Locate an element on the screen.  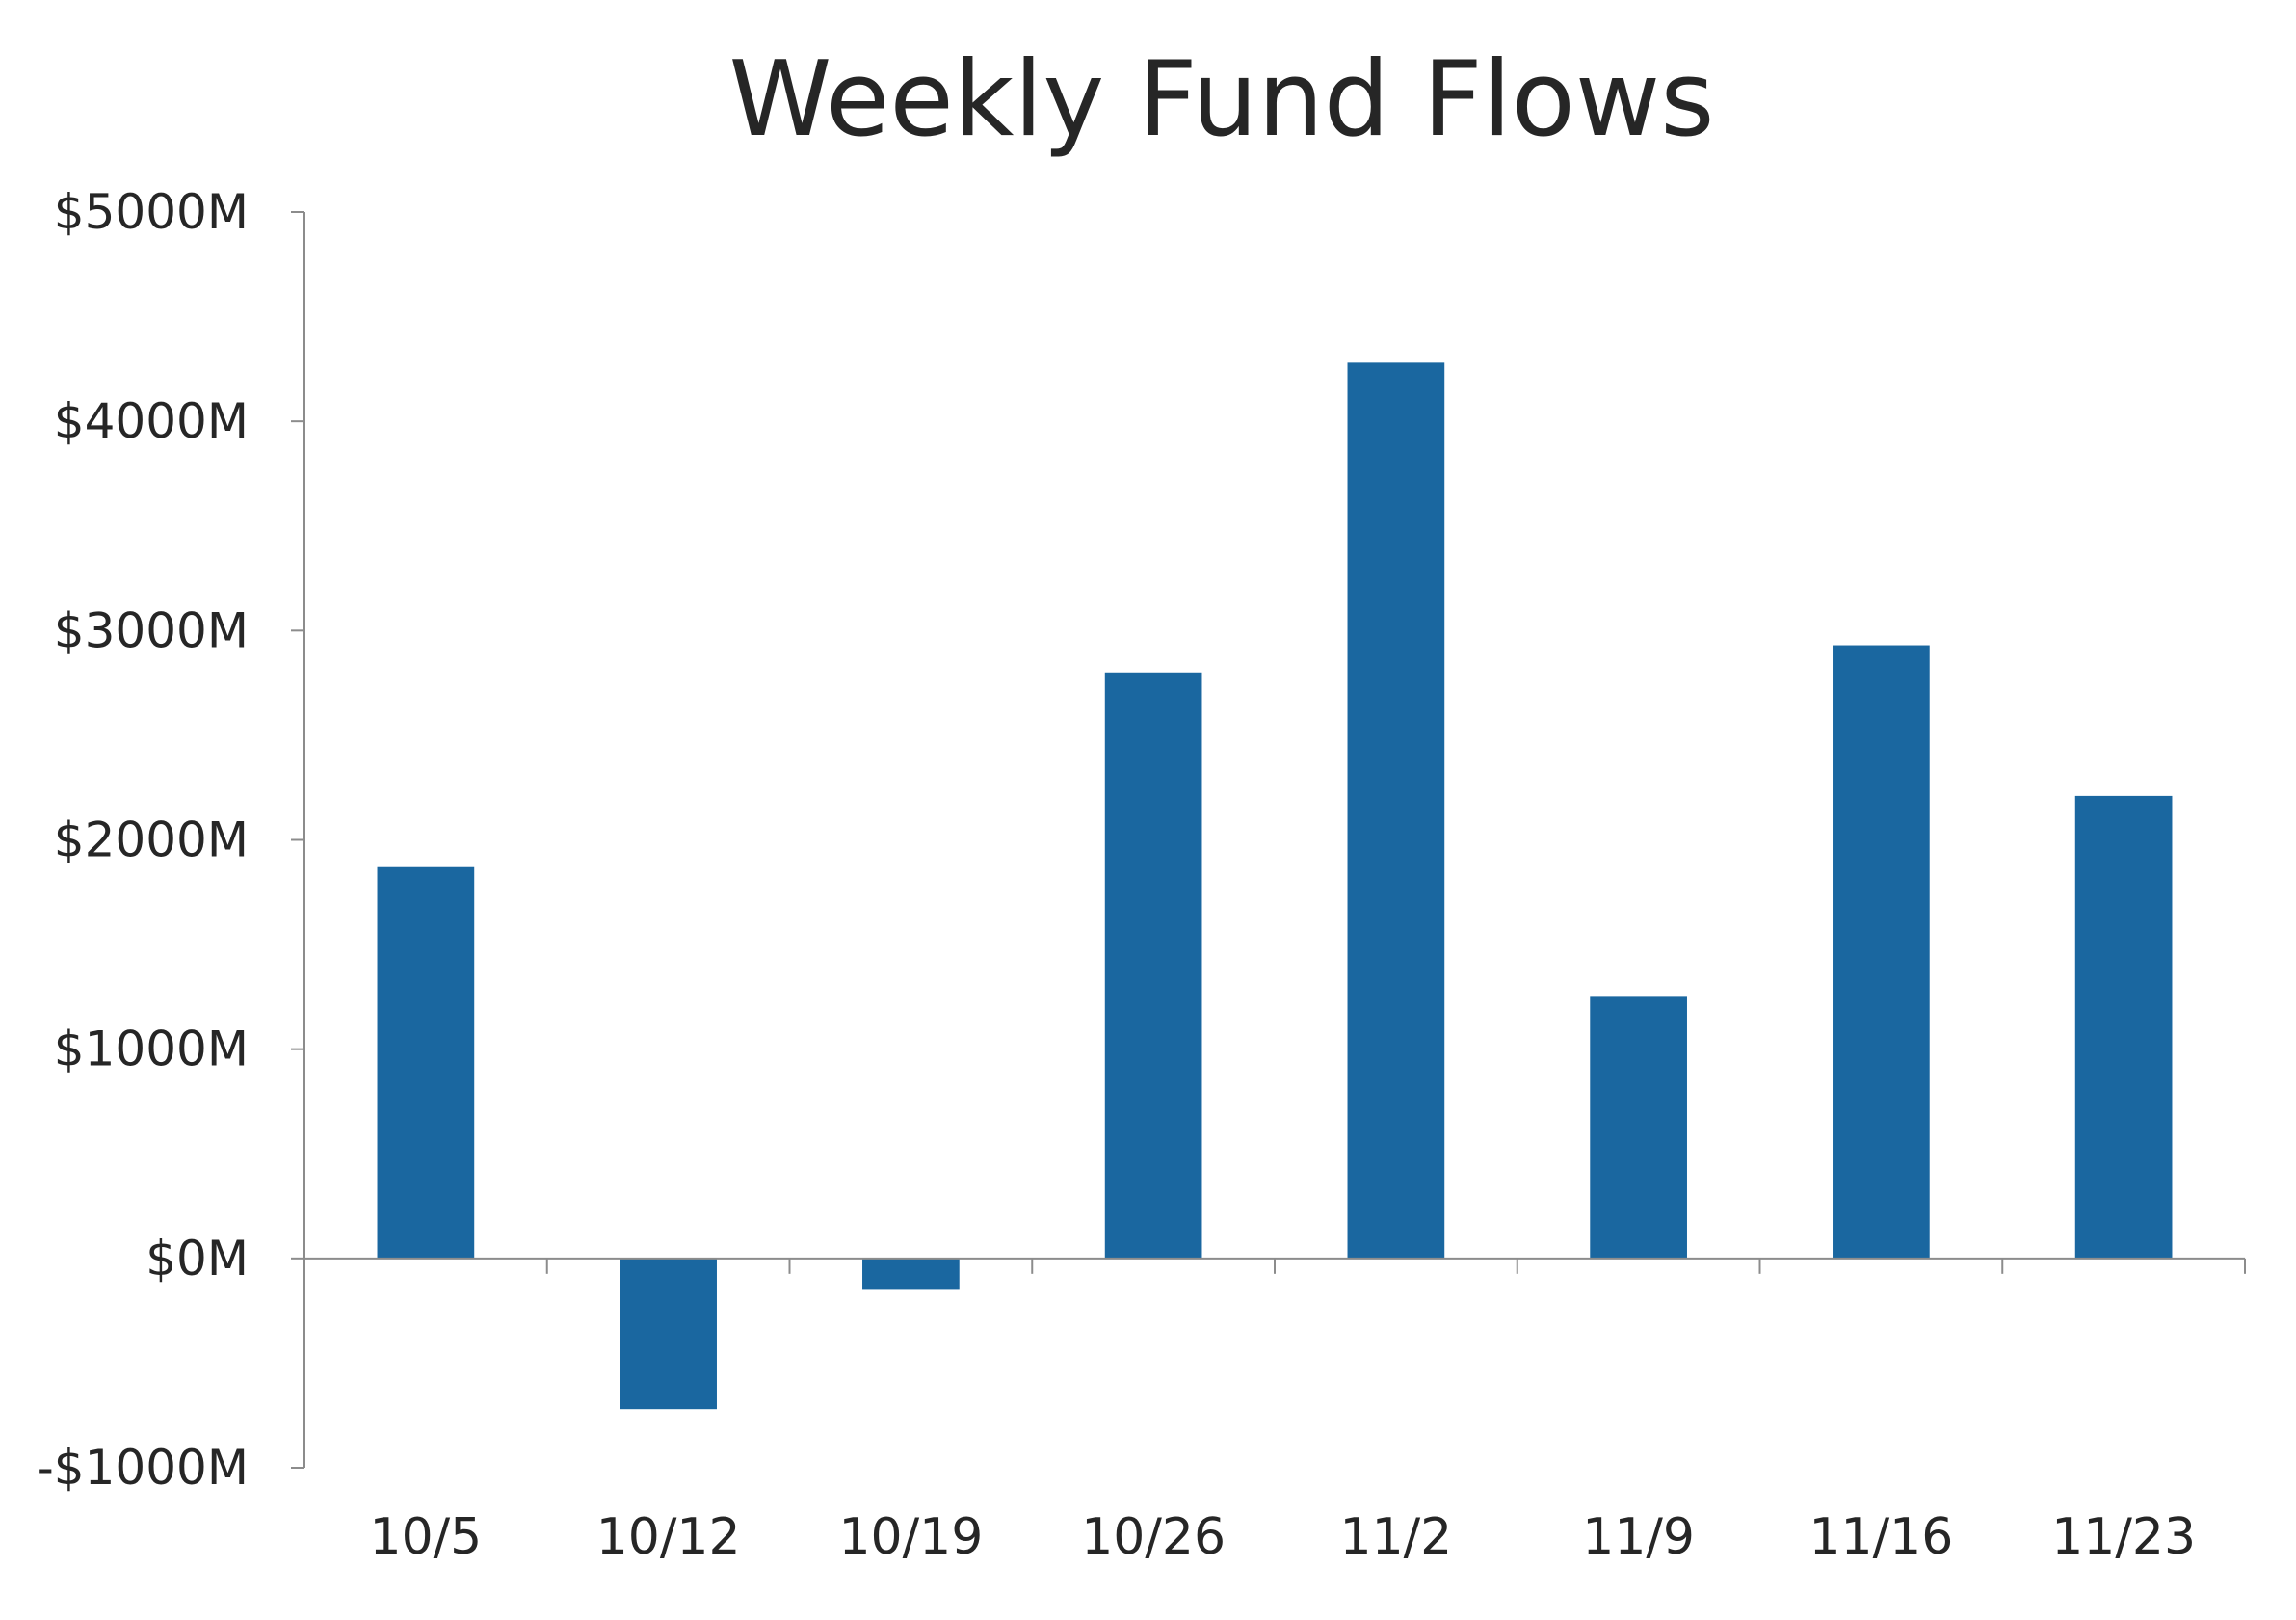
y-tick-label: -$1000M is located at coordinates (143, 1468).